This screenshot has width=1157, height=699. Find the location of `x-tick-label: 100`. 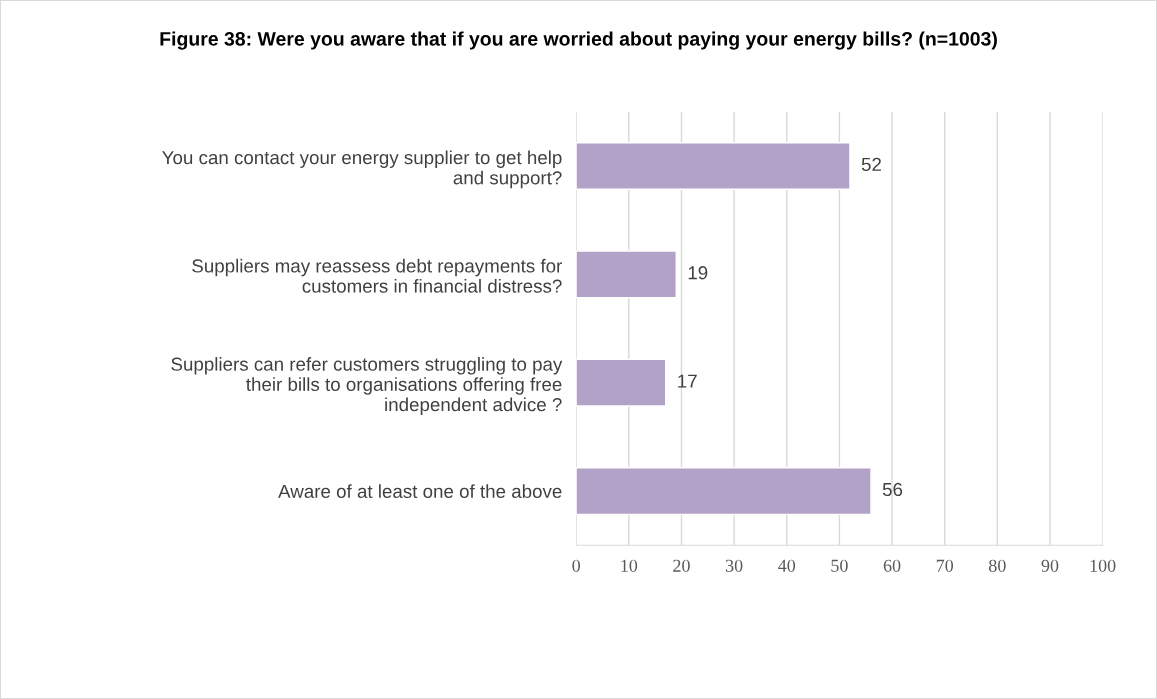

x-tick-label: 100 is located at coordinates (1103, 565).